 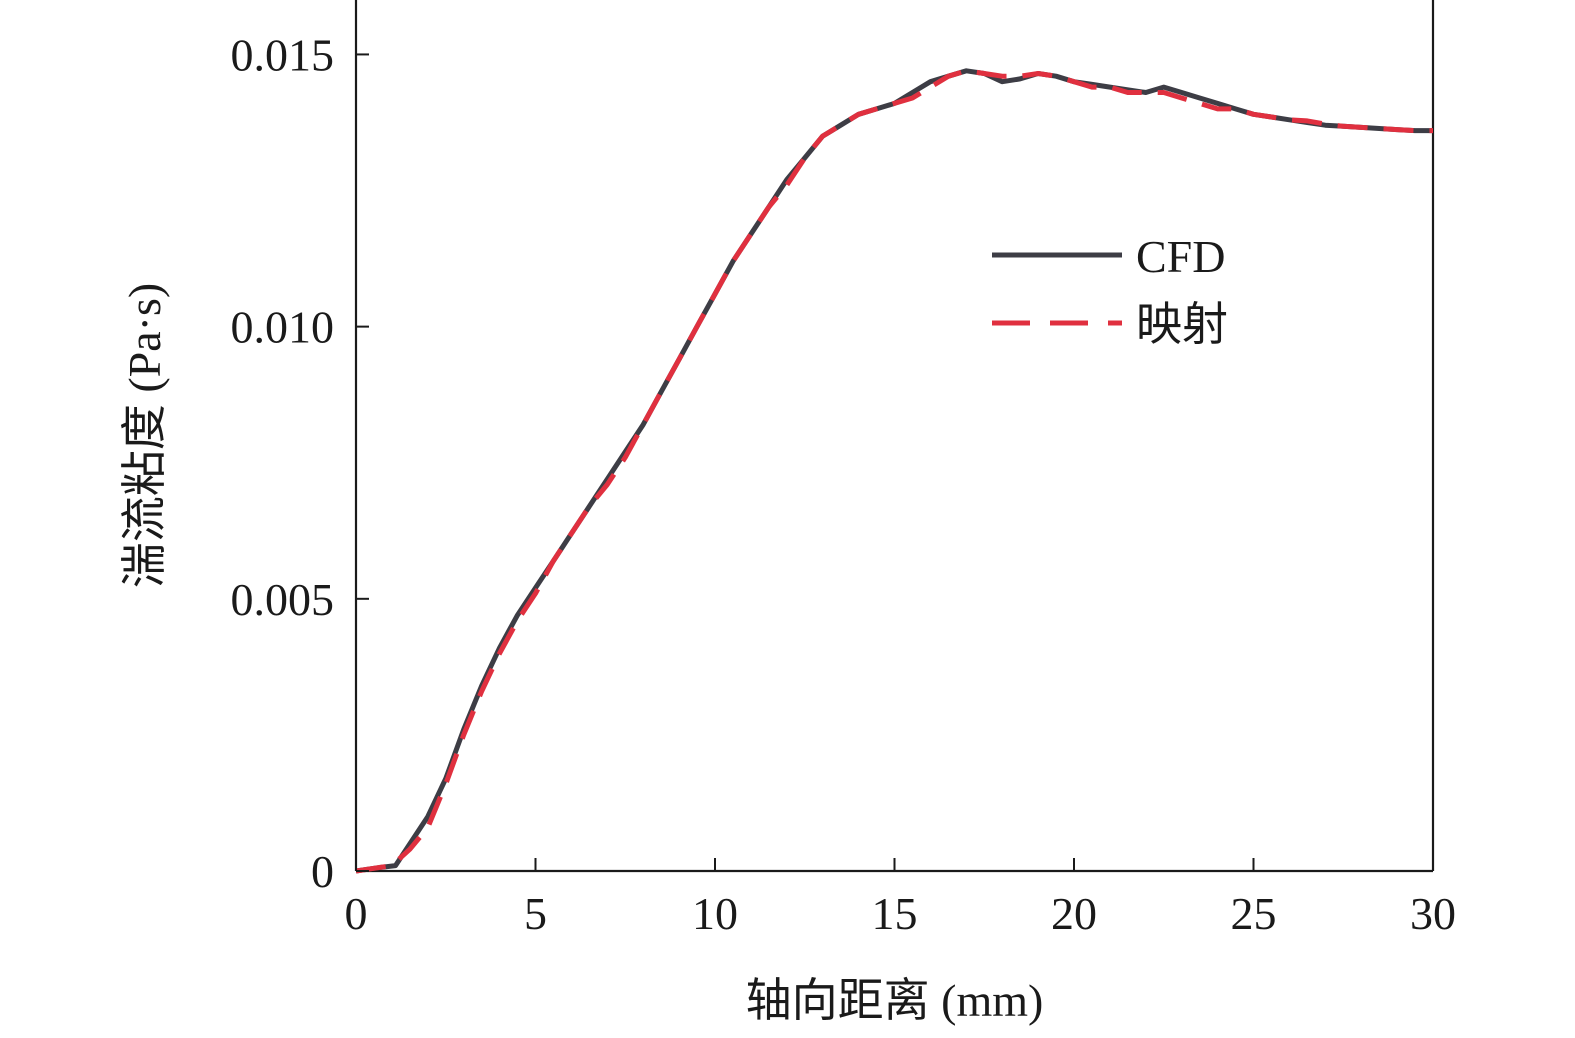 I want to click on x-tick-label: 10, so click(x=715, y=913).